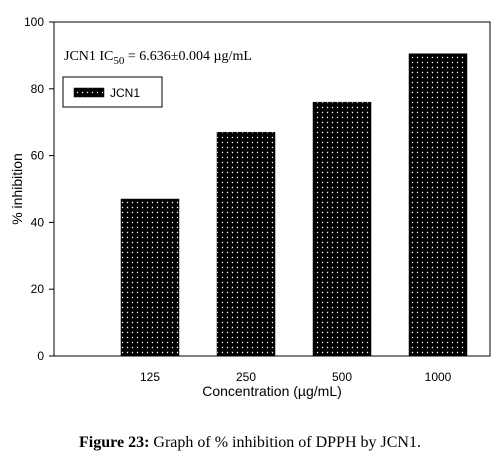 Image resolution: width=500 pixels, height=461 pixels. I want to click on y-axis-title: % inhibition, so click(17, 189).